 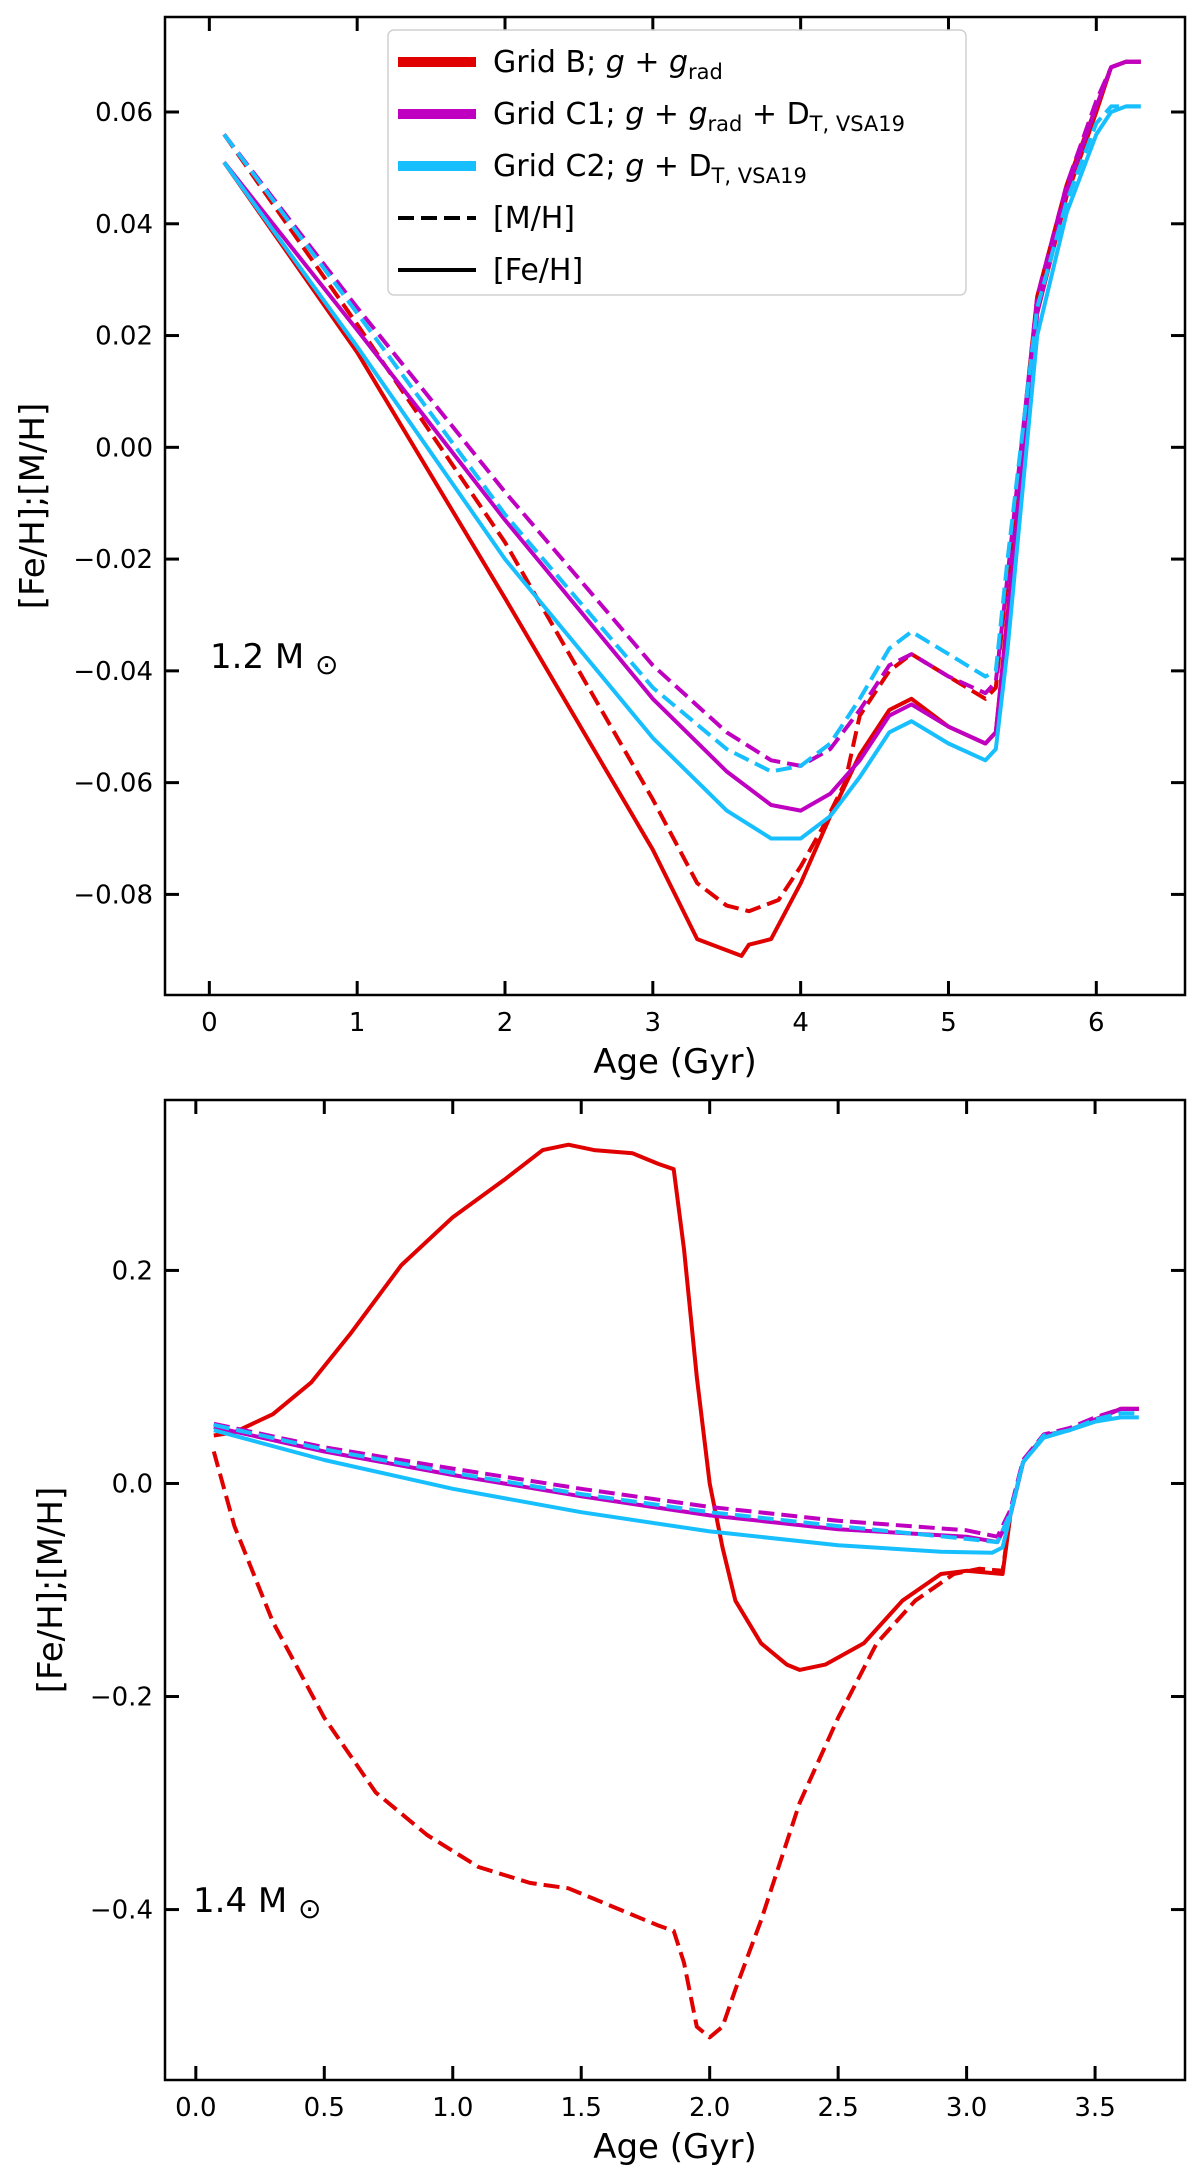 What do you see at coordinates (699, 116) in the screenshot?
I see `legend-label: Grid C1; g + grad + DT, VSA19` at bounding box center [699, 116].